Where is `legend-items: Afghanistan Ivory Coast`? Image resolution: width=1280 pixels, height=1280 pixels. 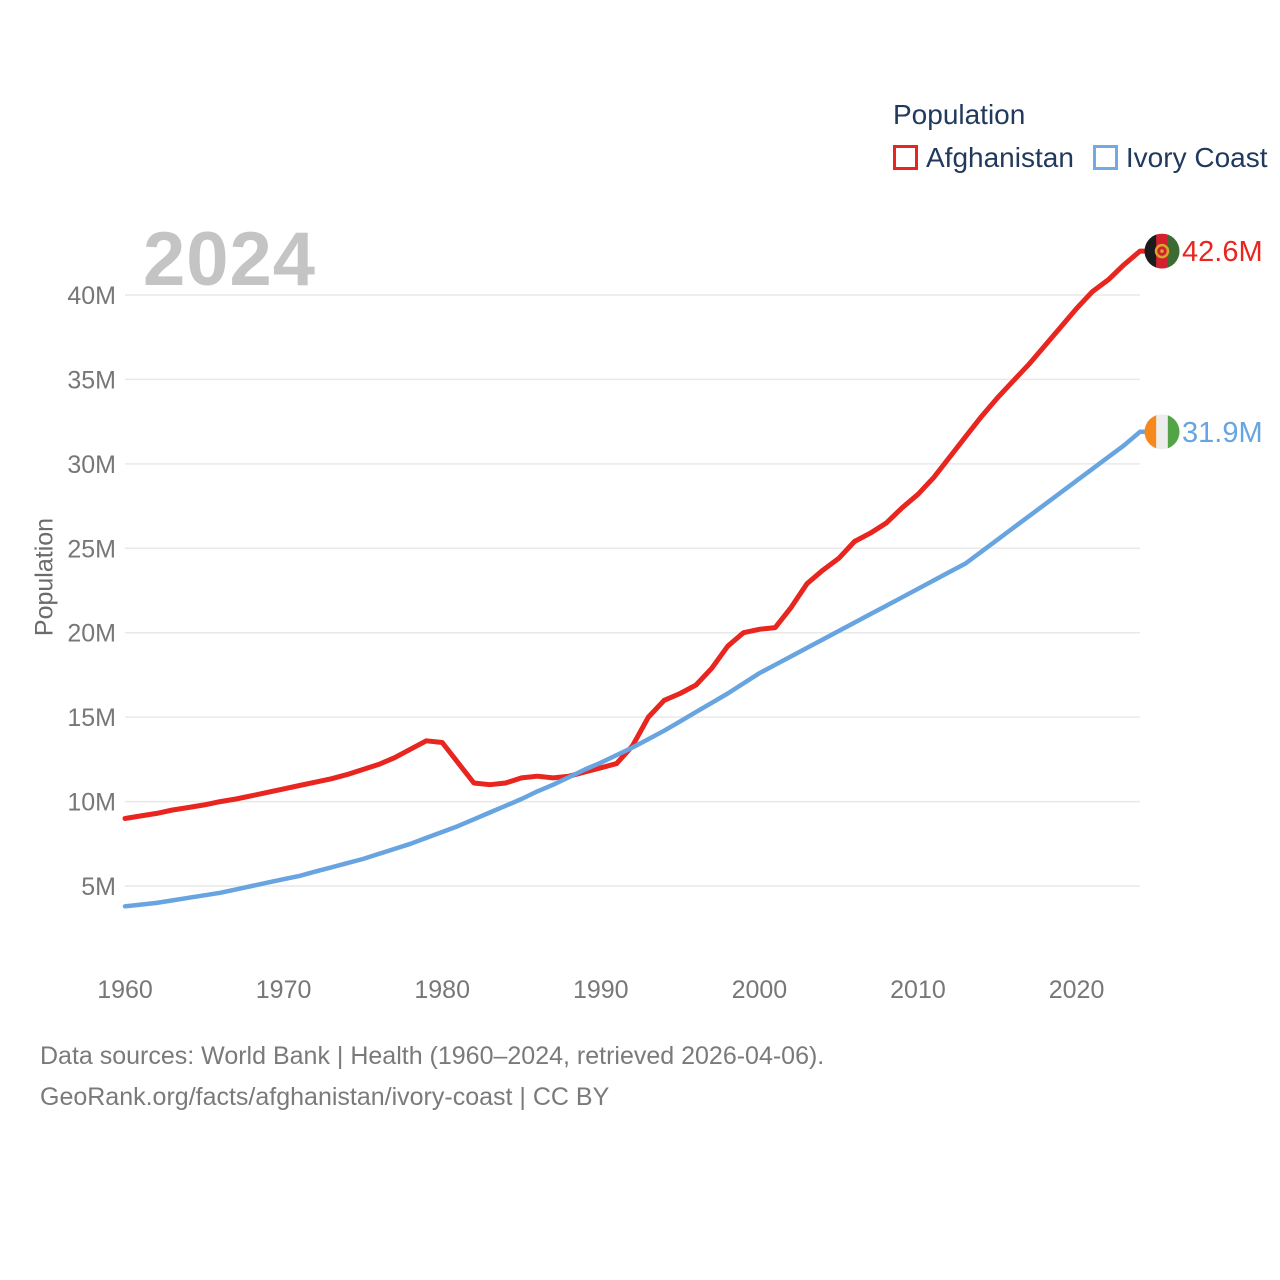 legend-items: Afghanistan Ivory Coast is located at coordinates (1080, 157).